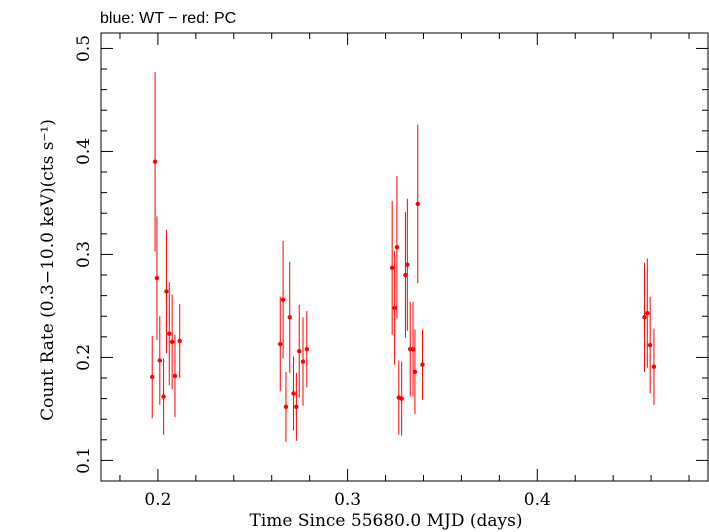  Describe the element at coordinates (84, 48) in the screenshot. I see `y-tick-label: 0.5` at that location.